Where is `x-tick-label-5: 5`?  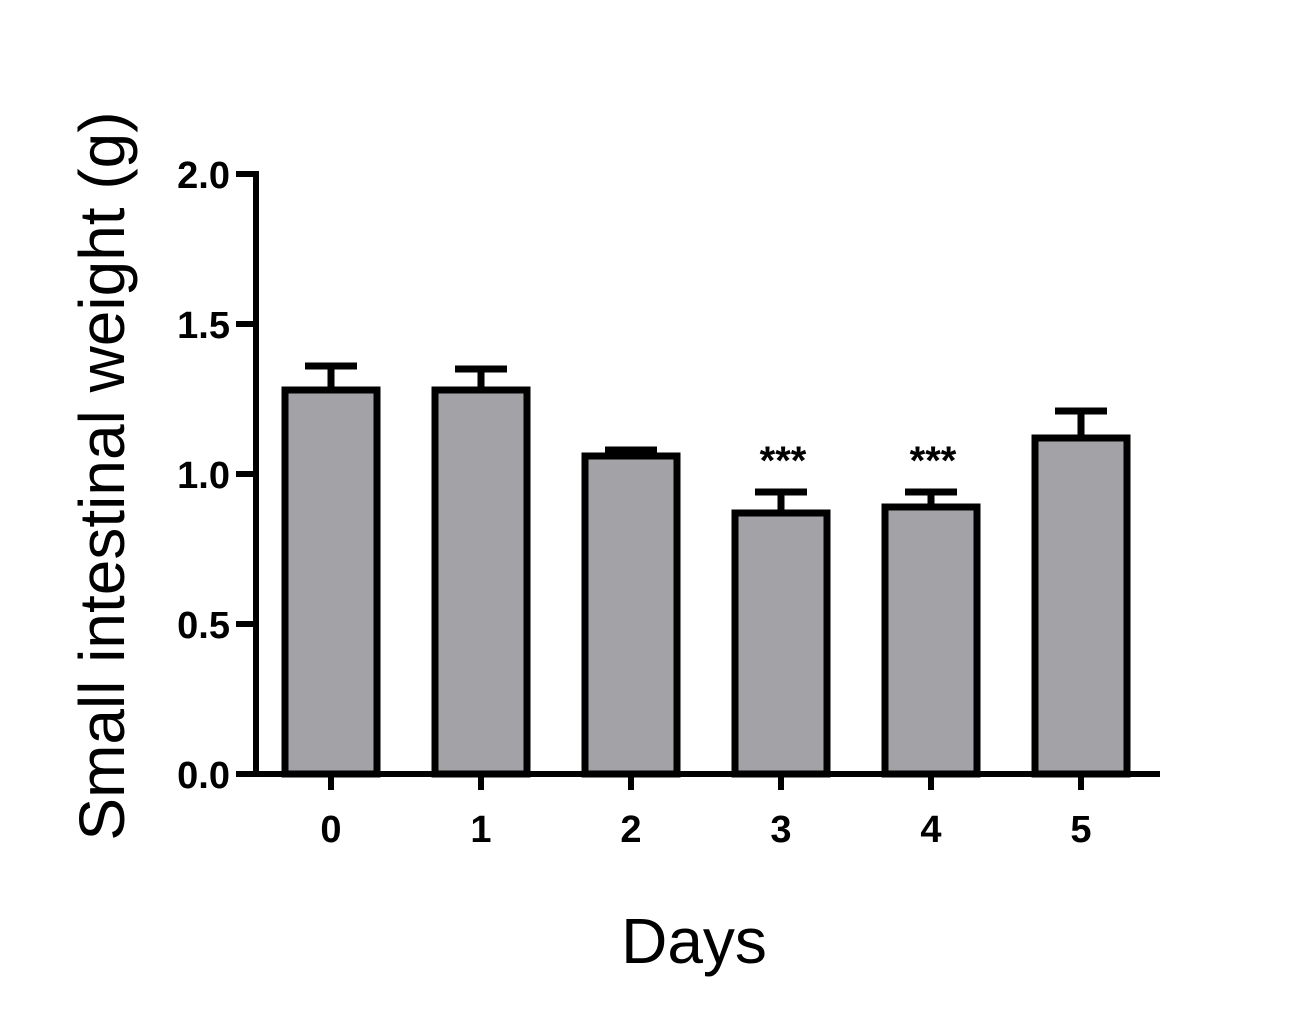
x-tick-label-5: 5 is located at coordinates (1080, 830).